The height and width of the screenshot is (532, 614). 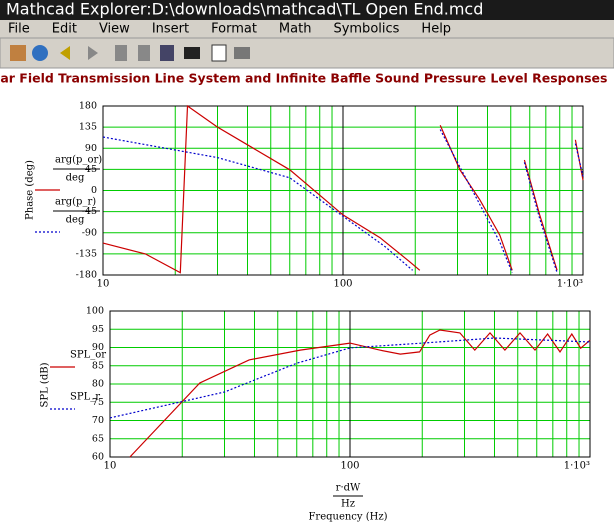 I want to click on title-bar, so click(x=307, y=10).